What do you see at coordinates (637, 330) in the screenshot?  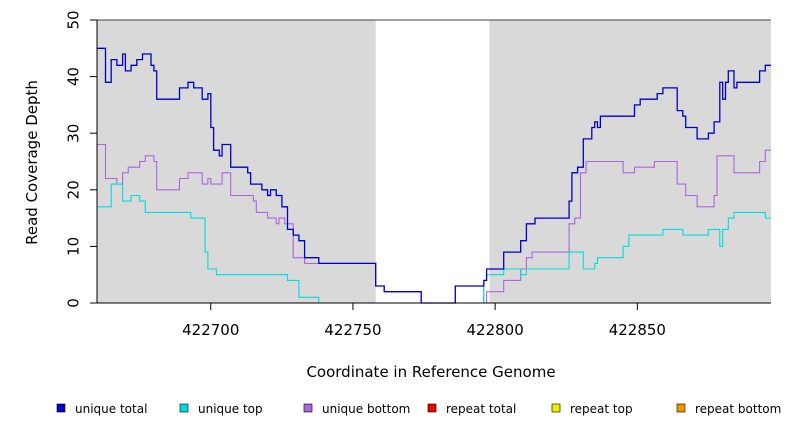 I see `x-tick-label: 422850` at bounding box center [637, 330].